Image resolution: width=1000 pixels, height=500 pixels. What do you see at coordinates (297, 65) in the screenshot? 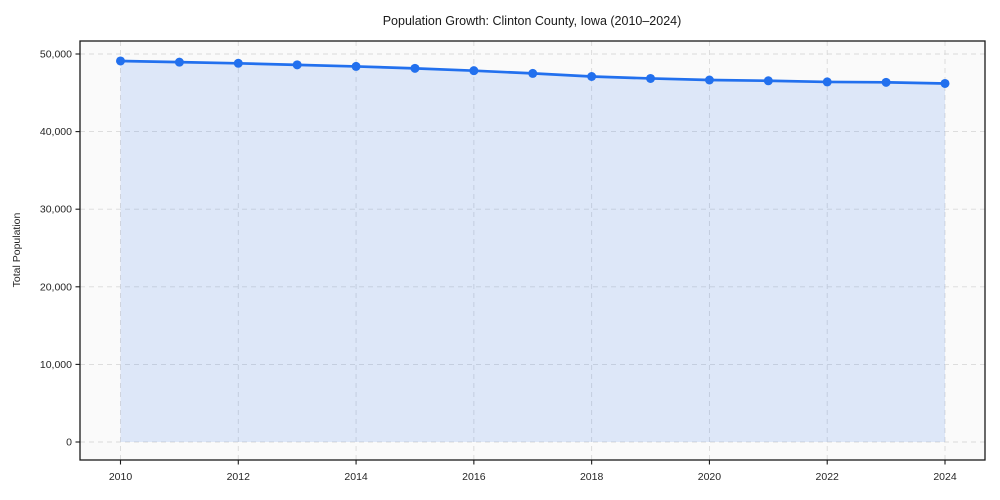
I see `data-point-2013` at bounding box center [297, 65].